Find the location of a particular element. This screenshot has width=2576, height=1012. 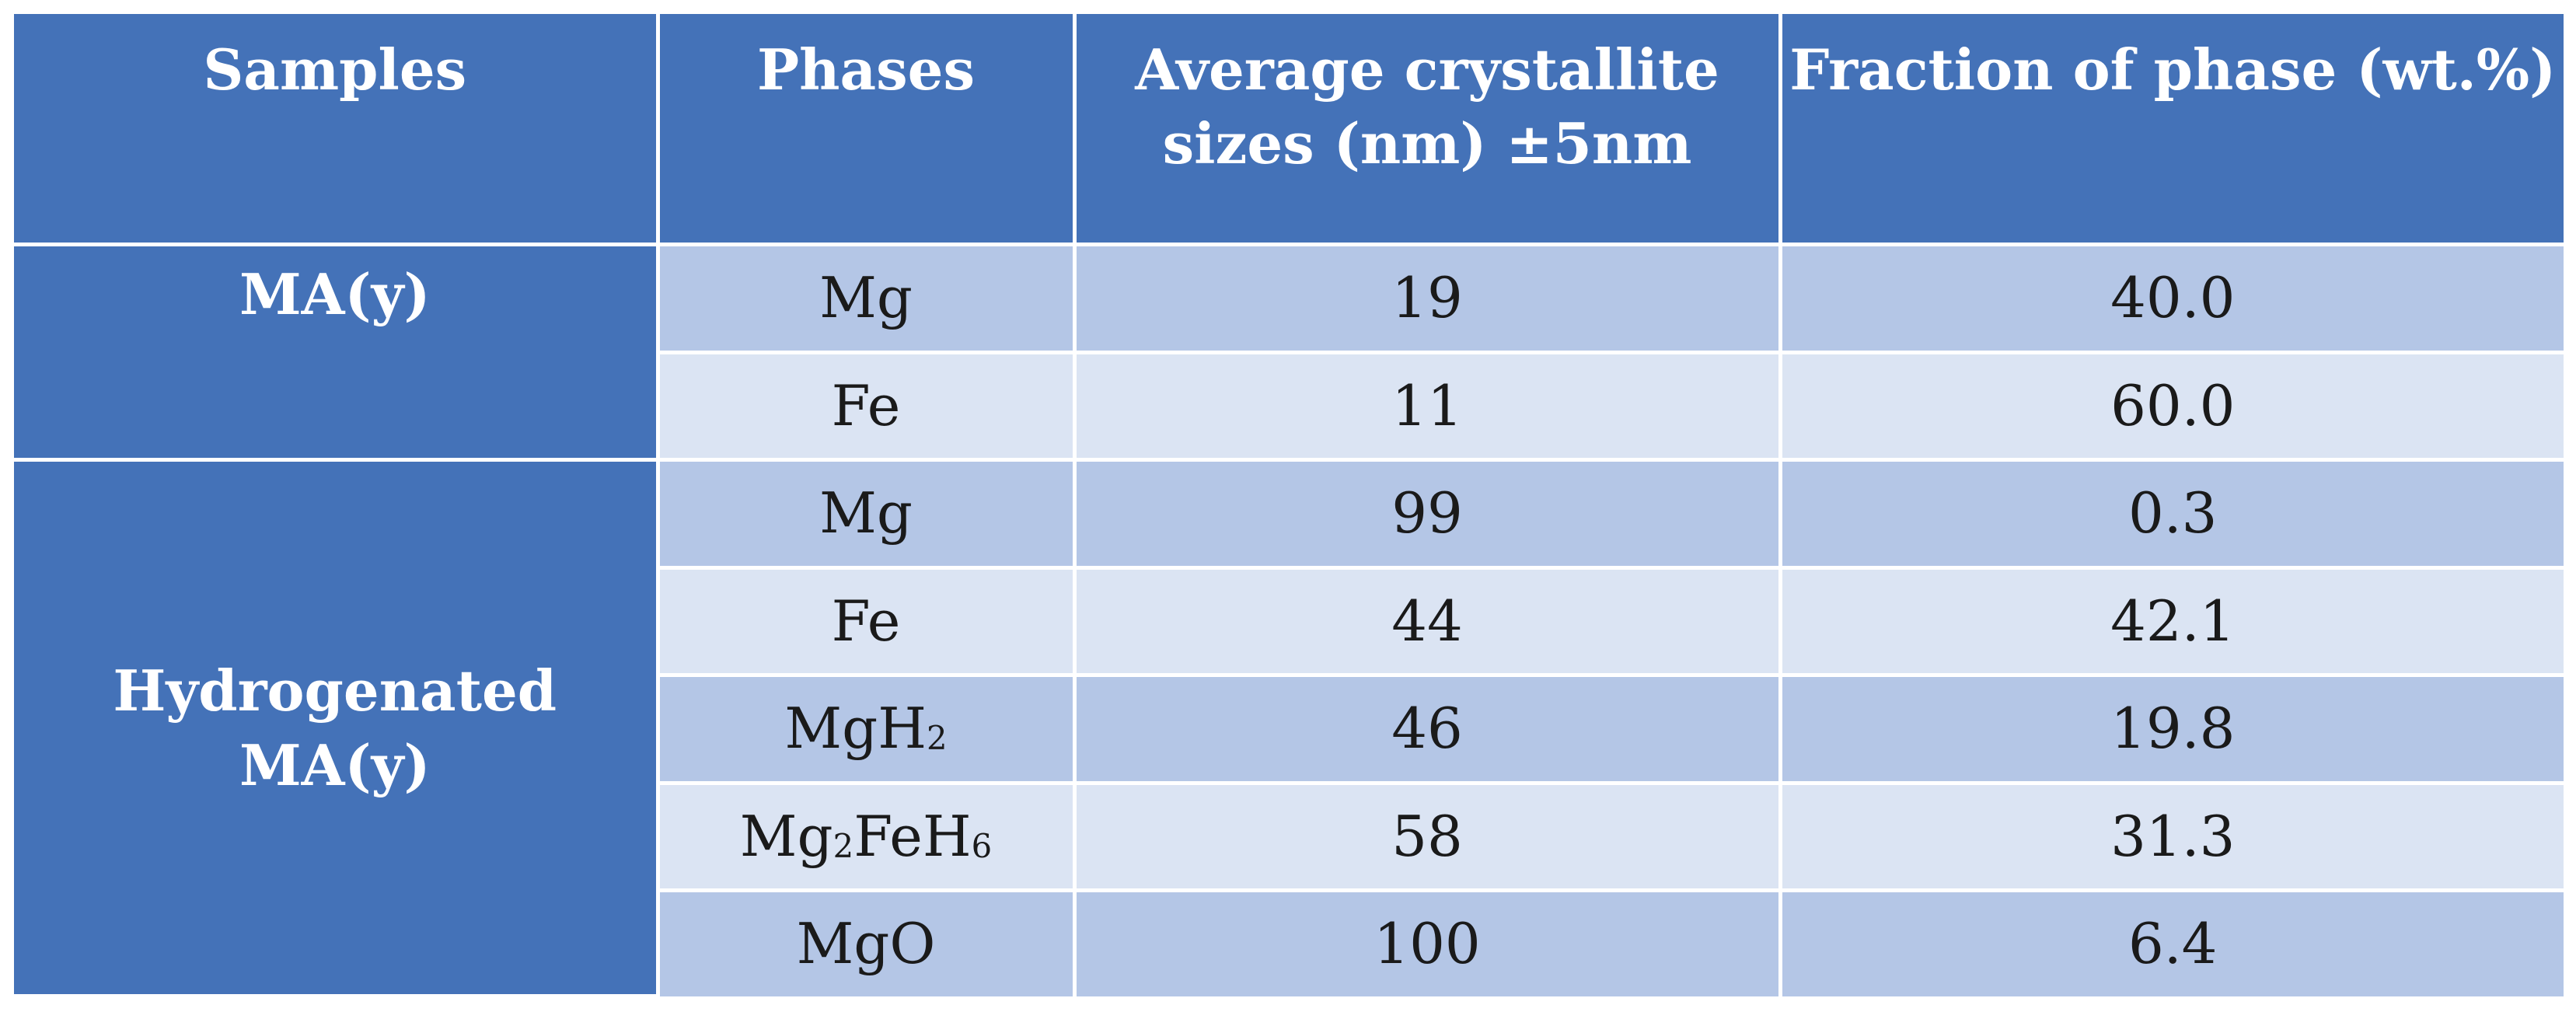

header-size-line2: sizes (nm) ±5nm is located at coordinates (1427, 143).